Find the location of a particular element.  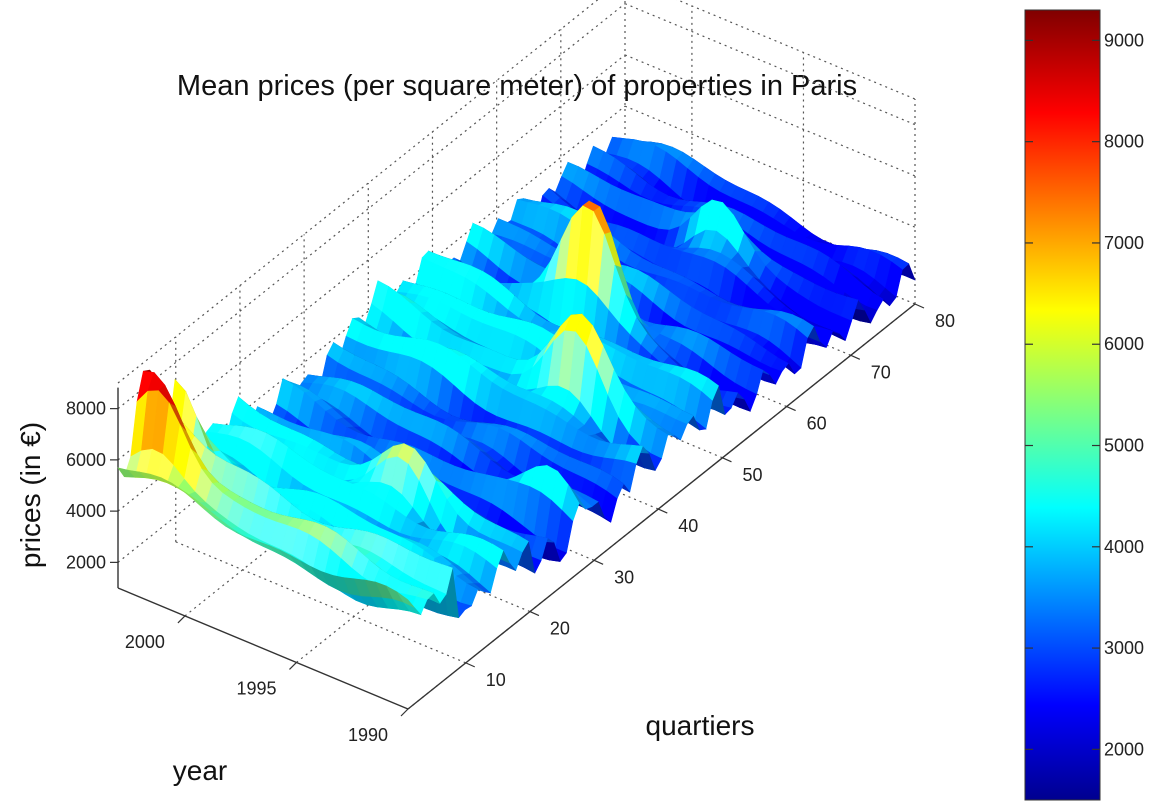

colorbar-tick-label: 6000 is located at coordinates (1124, 344).